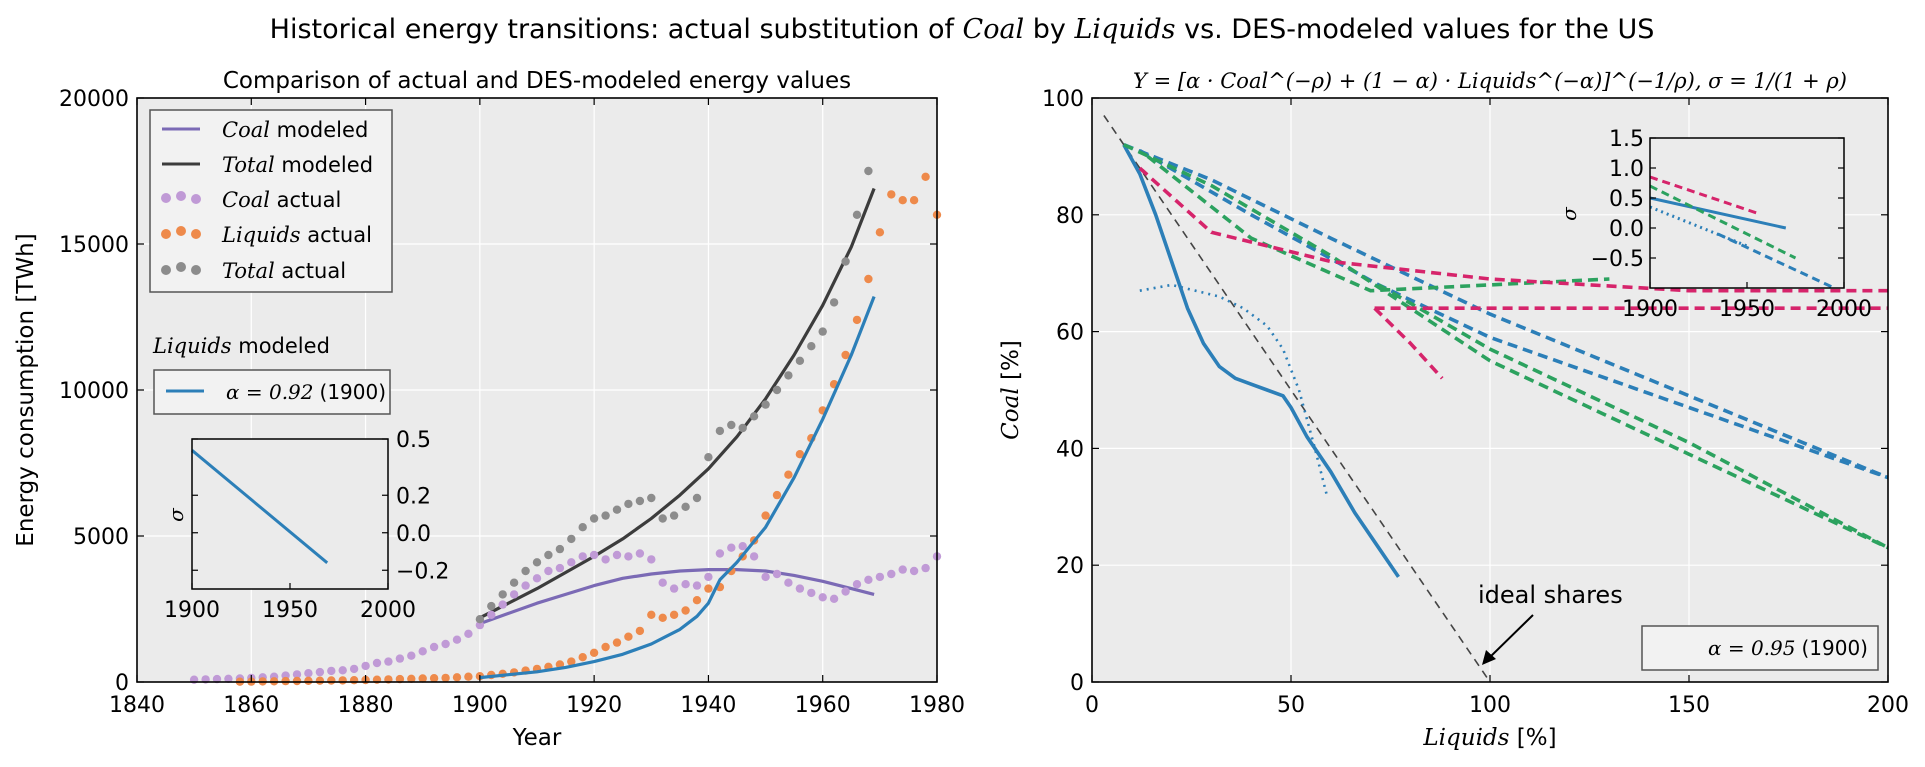  Describe the element at coordinates (281, 200) in the screenshot. I see `legend-coal-actual-label: Coal actual` at that location.